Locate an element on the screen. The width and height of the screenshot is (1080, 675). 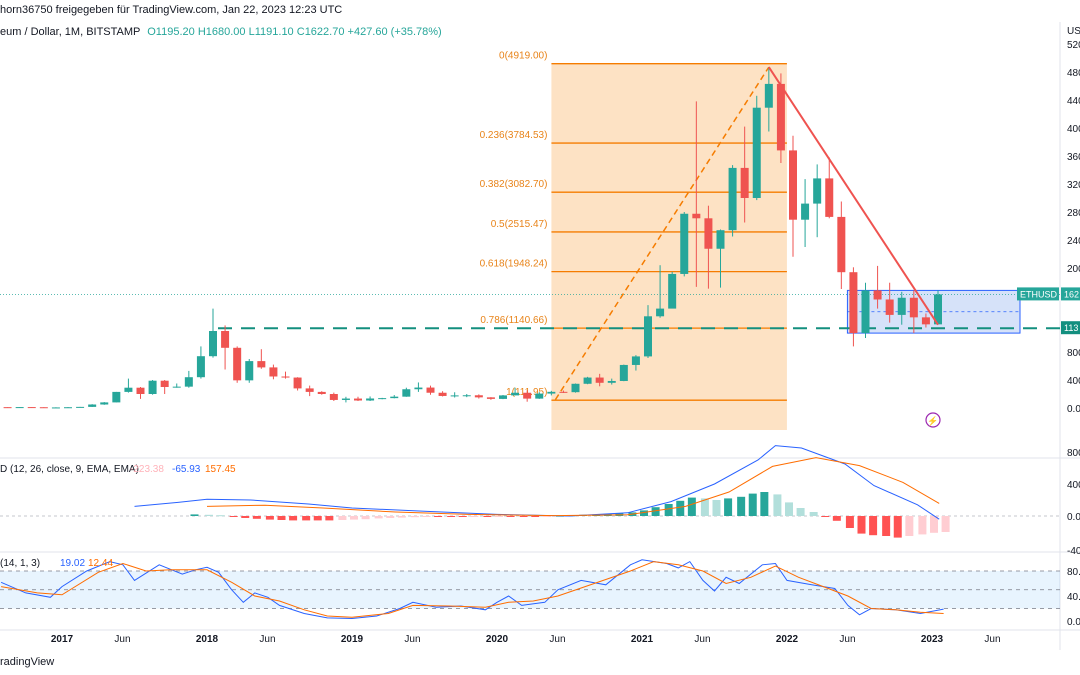
overlay: ⚡ is located at coordinates (854, 247).